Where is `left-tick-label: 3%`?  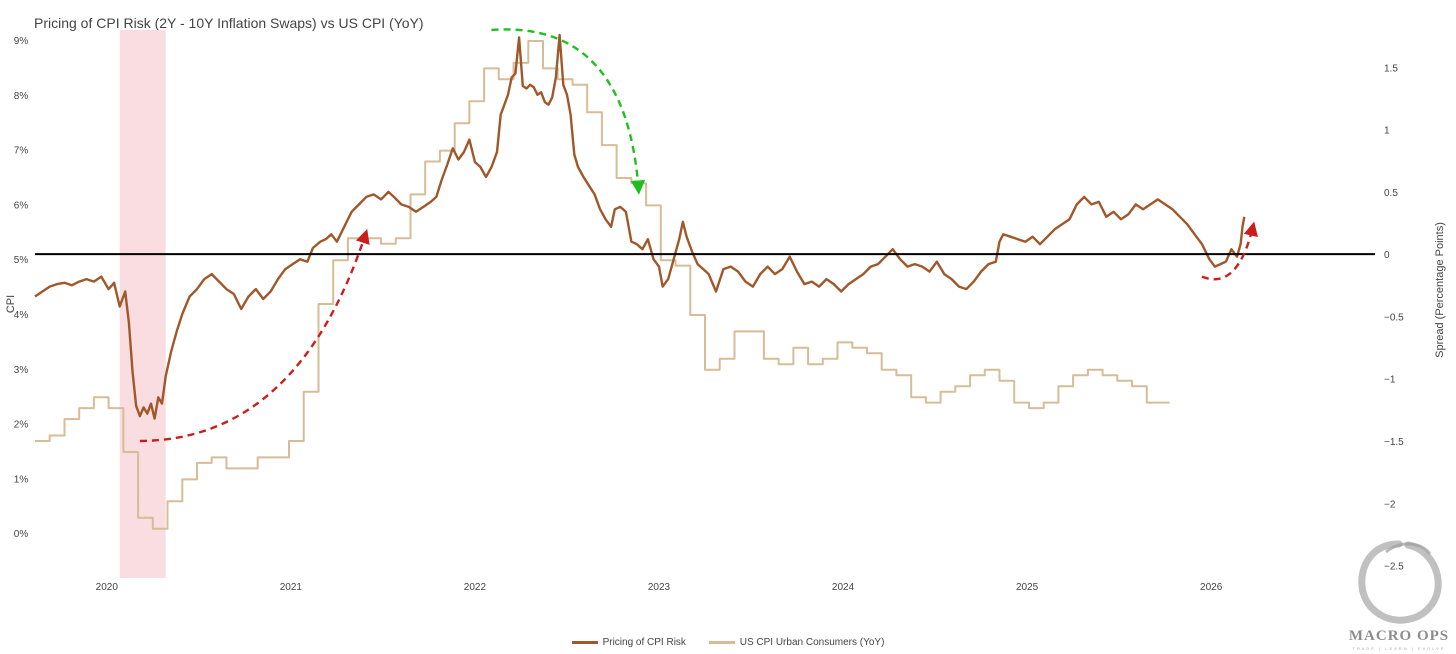
left-tick-label: 3% is located at coordinates (21, 370).